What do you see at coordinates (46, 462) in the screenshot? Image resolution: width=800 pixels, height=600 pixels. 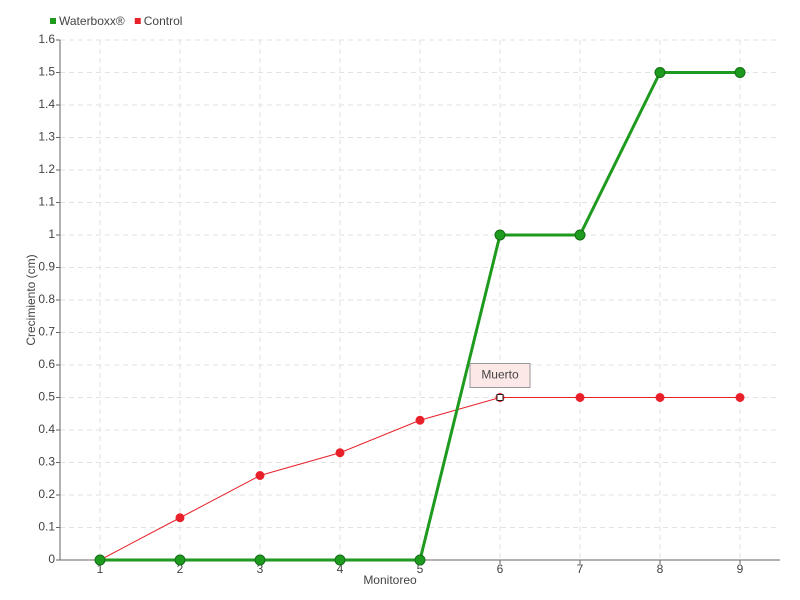 I see `y-tick-label: 0.3` at bounding box center [46, 462].